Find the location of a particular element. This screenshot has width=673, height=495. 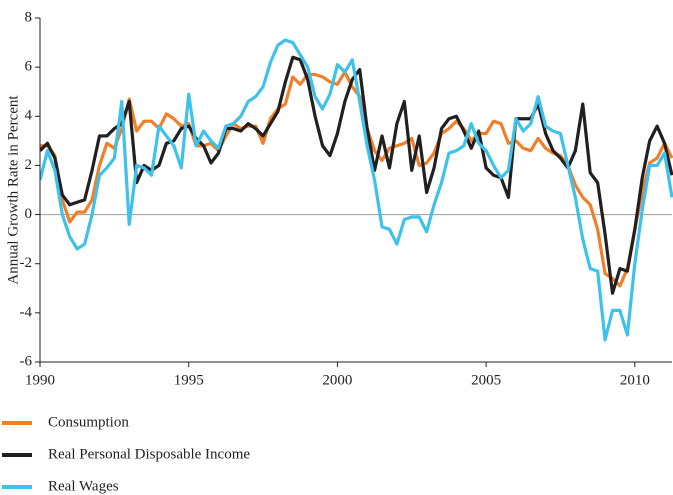

x-tick-label: 1990 is located at coordinates (40, 380).